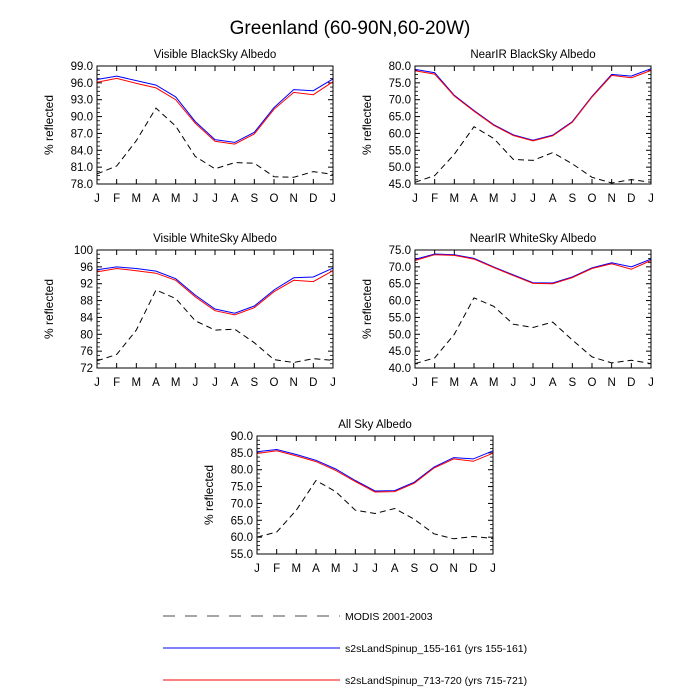  I want to click on plot-frame, so click(215, 125).